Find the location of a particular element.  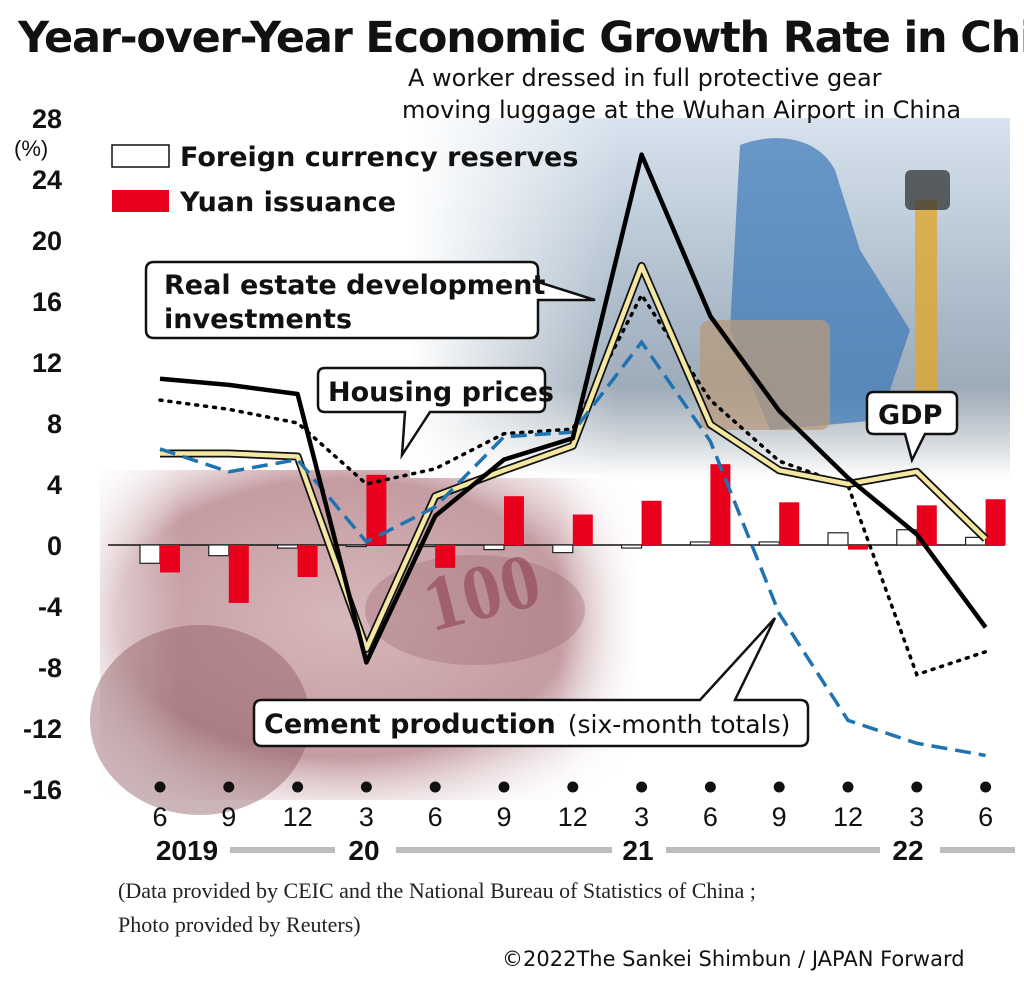

legend-label-reserves: Foreign currency reserves is located at coordinates (379, 157).